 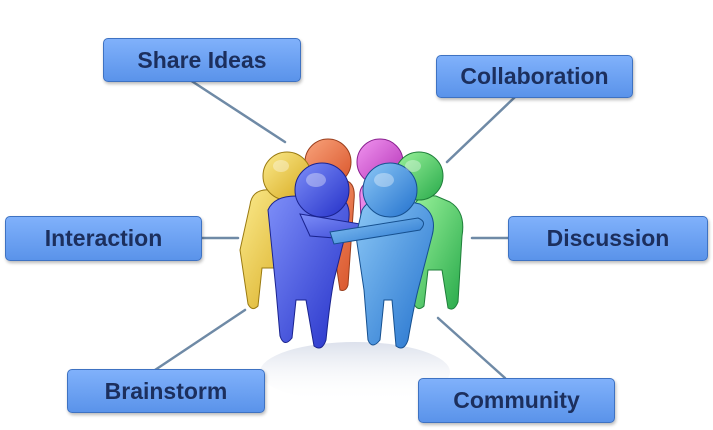 What do you see at coordinates (516, 400) in the screenshot?
I see `label-community: Community` at bounding box center [516, 400].